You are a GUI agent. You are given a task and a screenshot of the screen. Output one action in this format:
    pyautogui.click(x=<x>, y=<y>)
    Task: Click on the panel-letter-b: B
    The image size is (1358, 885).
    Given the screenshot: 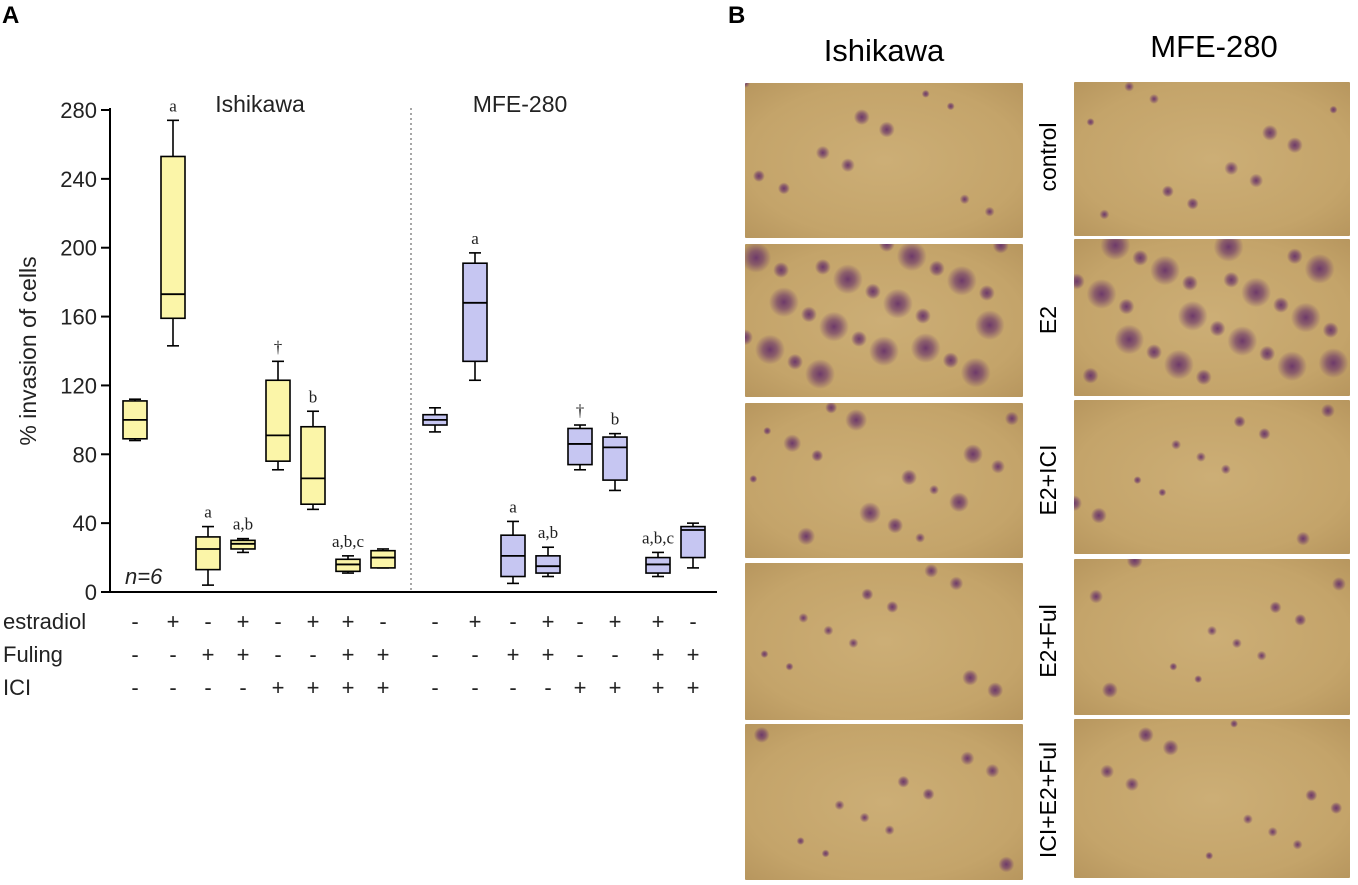 What is the action you would take?
    pyautogui.click(x=737, y=15)
    